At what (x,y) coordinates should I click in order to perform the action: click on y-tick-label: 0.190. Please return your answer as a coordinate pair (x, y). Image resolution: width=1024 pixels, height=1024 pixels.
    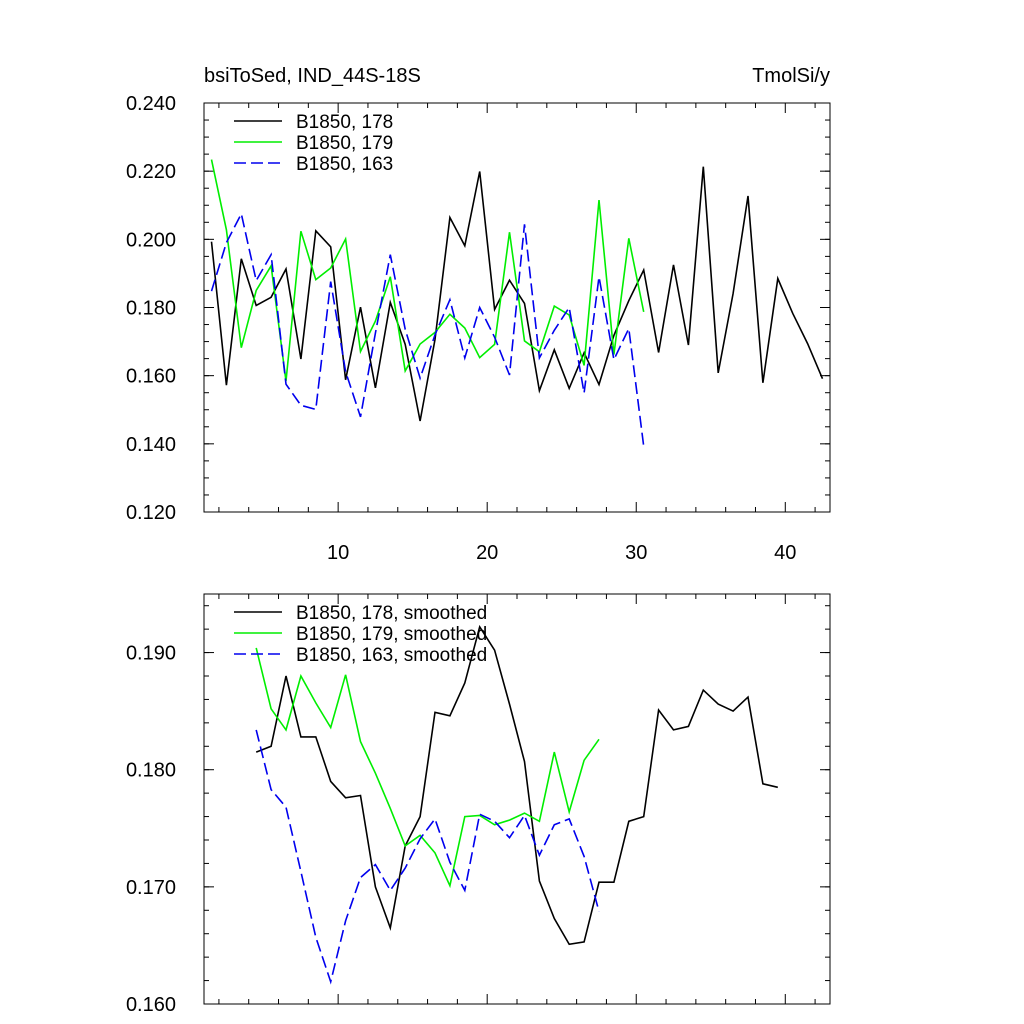
    Looking at the image, I should click on (151, 654).